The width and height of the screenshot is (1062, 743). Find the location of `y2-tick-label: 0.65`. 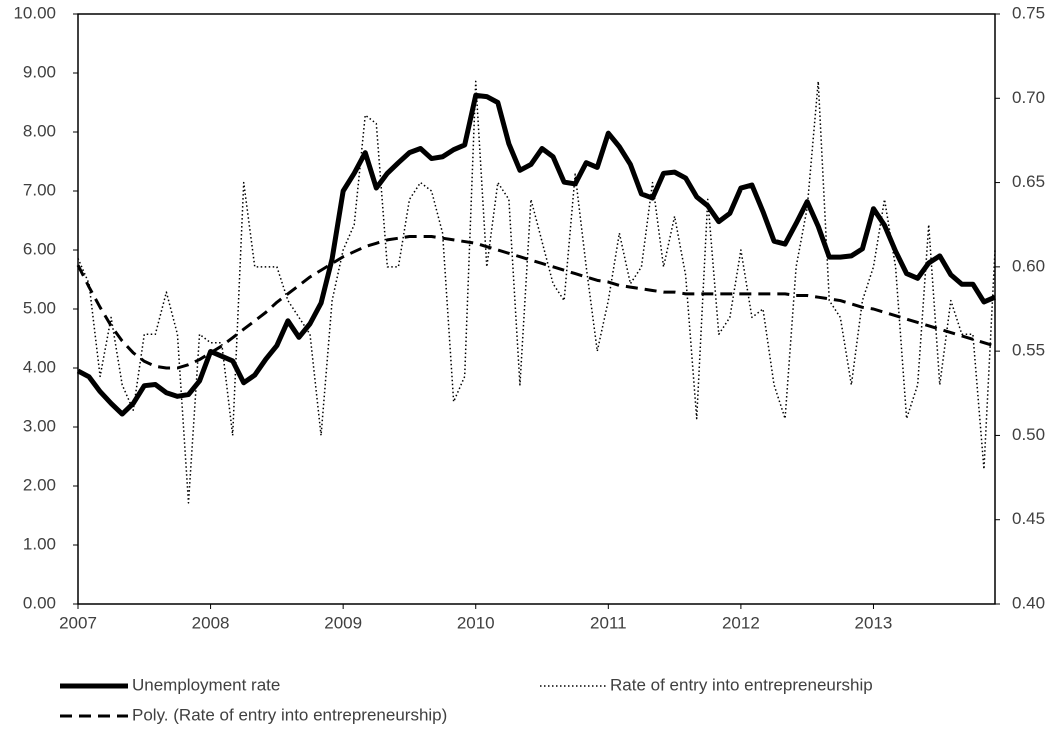

y2-tick-label: 0.65 is located at coordinates (1028, 181).